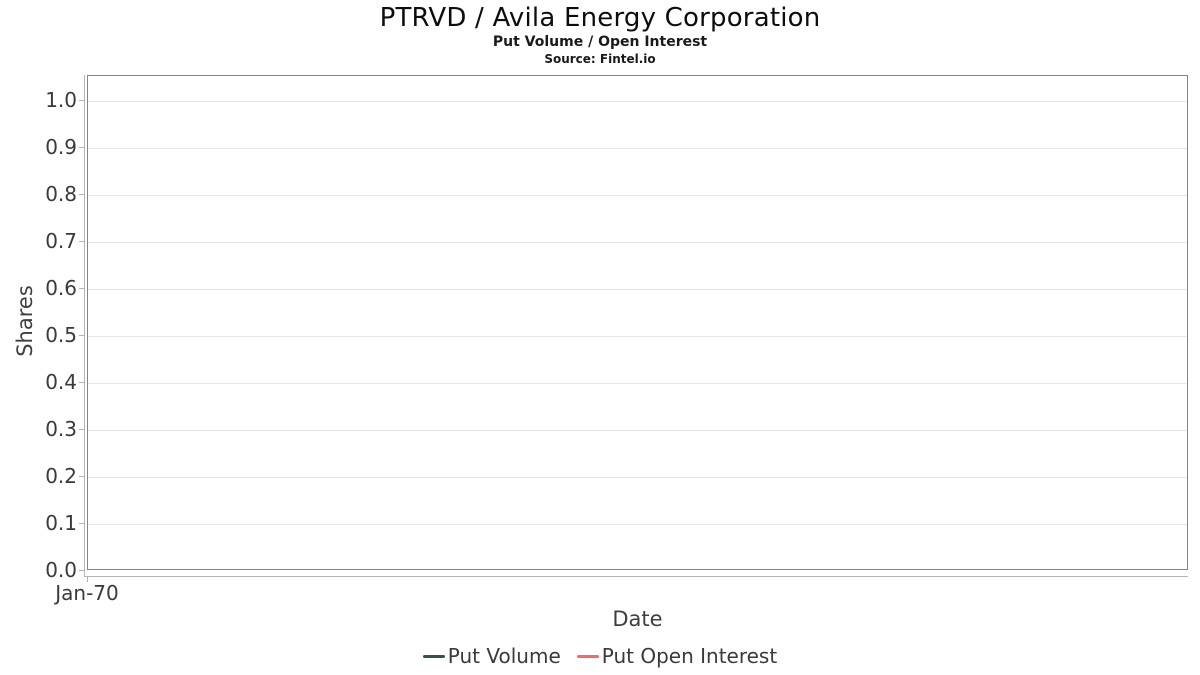 The image size is (1200, 675). What do you see at coordinates (61, 335) in the screenshot?
I see `y-tick-label: 0.5` at bounding box center [61, 335].